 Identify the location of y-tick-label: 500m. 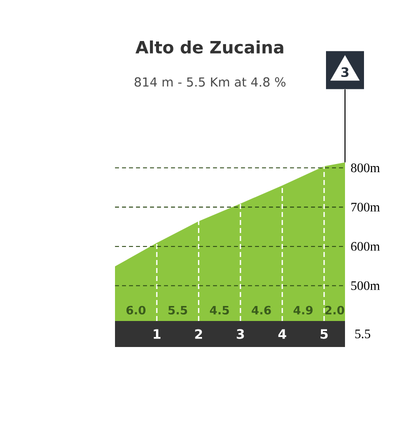
(365, 285).